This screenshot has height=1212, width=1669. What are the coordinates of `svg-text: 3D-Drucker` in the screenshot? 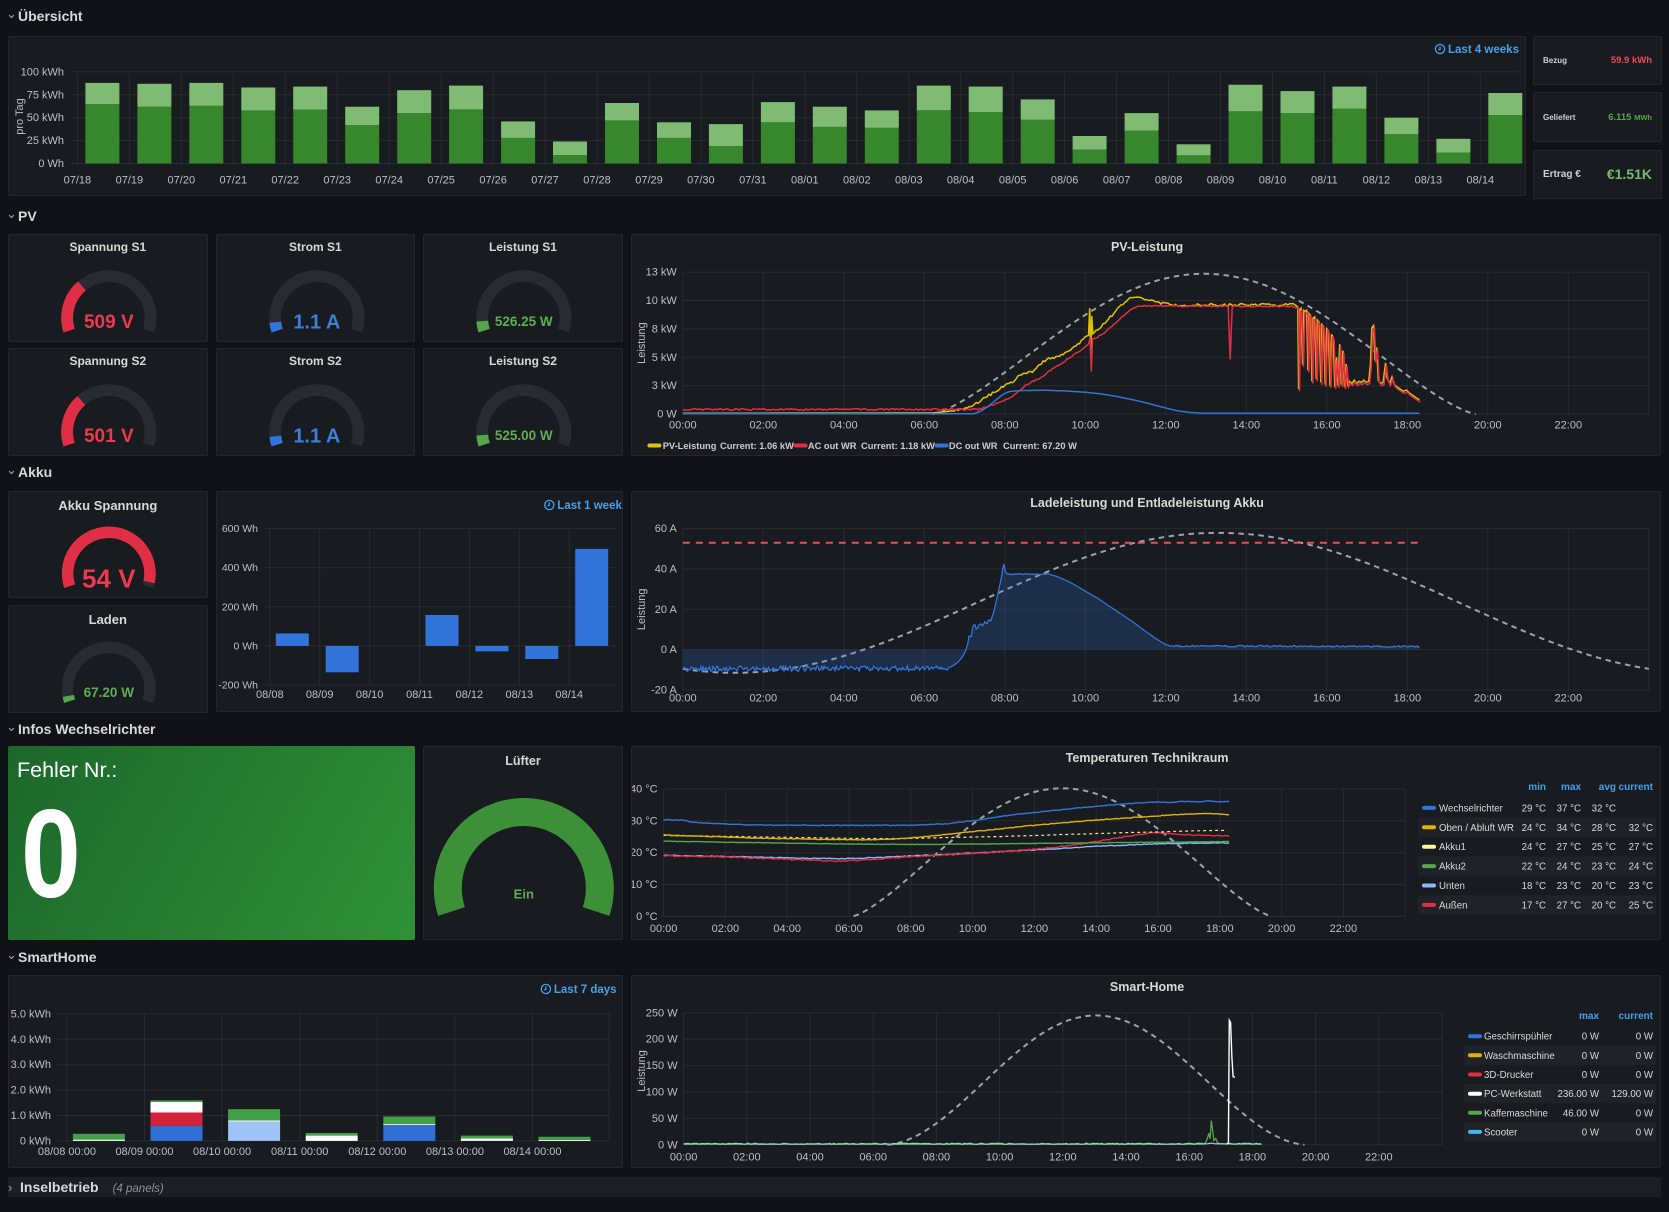 It's located at (1509, 1075).